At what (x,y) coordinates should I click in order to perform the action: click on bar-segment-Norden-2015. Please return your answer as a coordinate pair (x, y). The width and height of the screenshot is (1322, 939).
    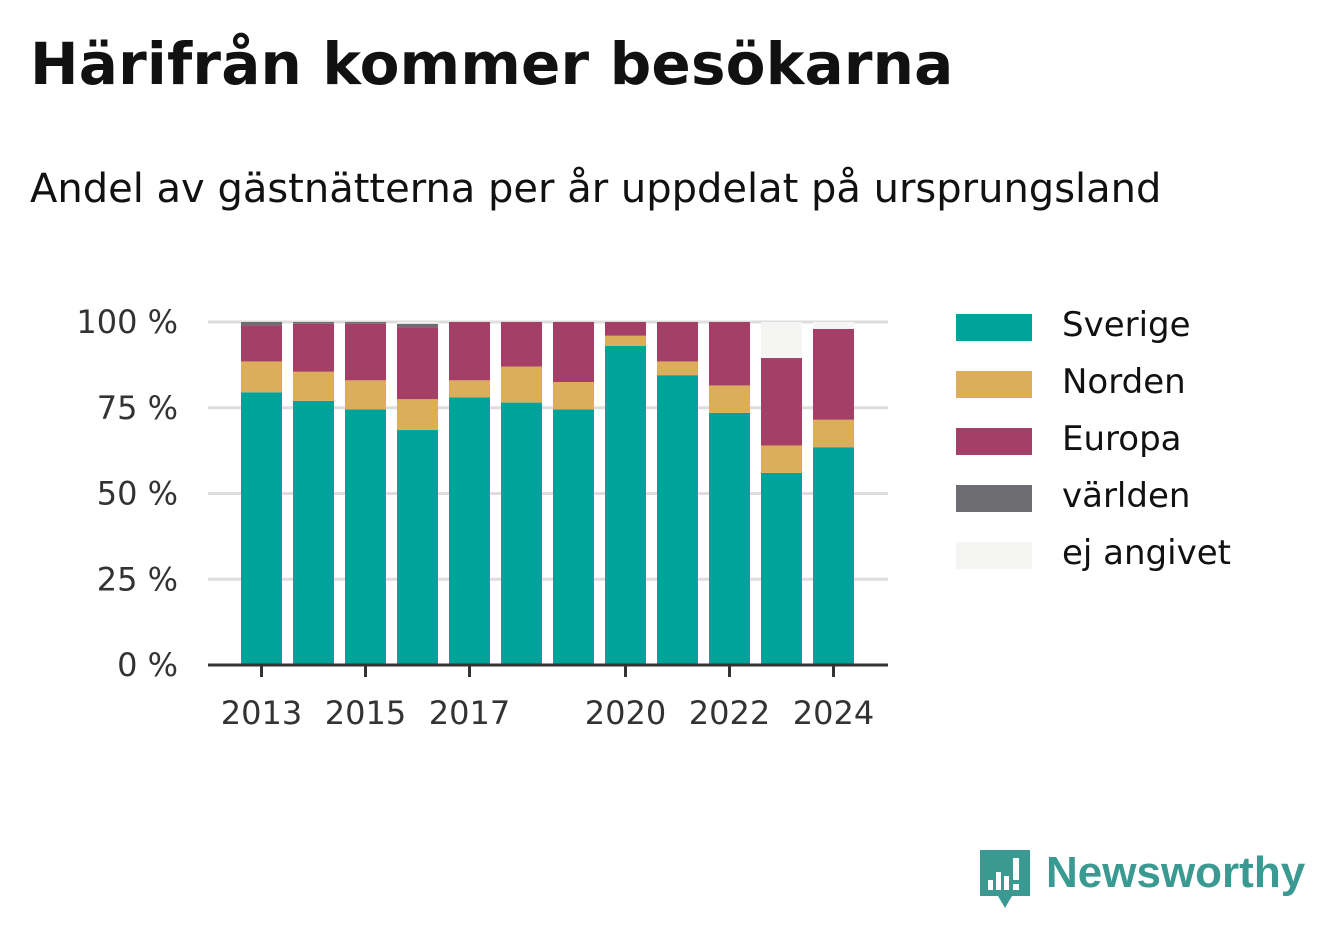
    Looking at the image, I should click on (365, 395).